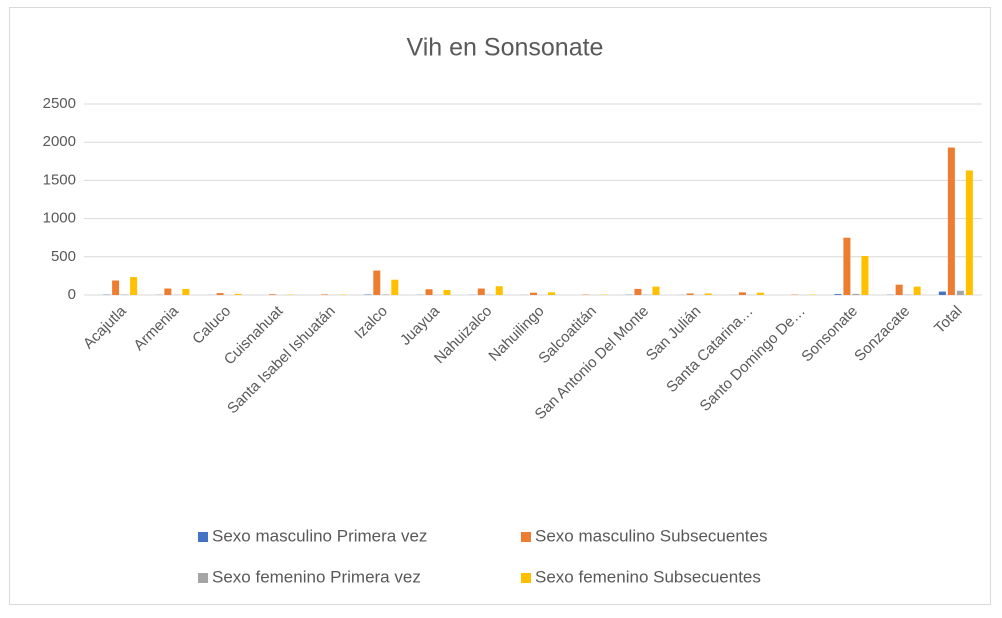  What do you see at coordinates (59, 103) in the screenshot?
I see `y-tick-label: 2500` at bounding box center [59, 103].